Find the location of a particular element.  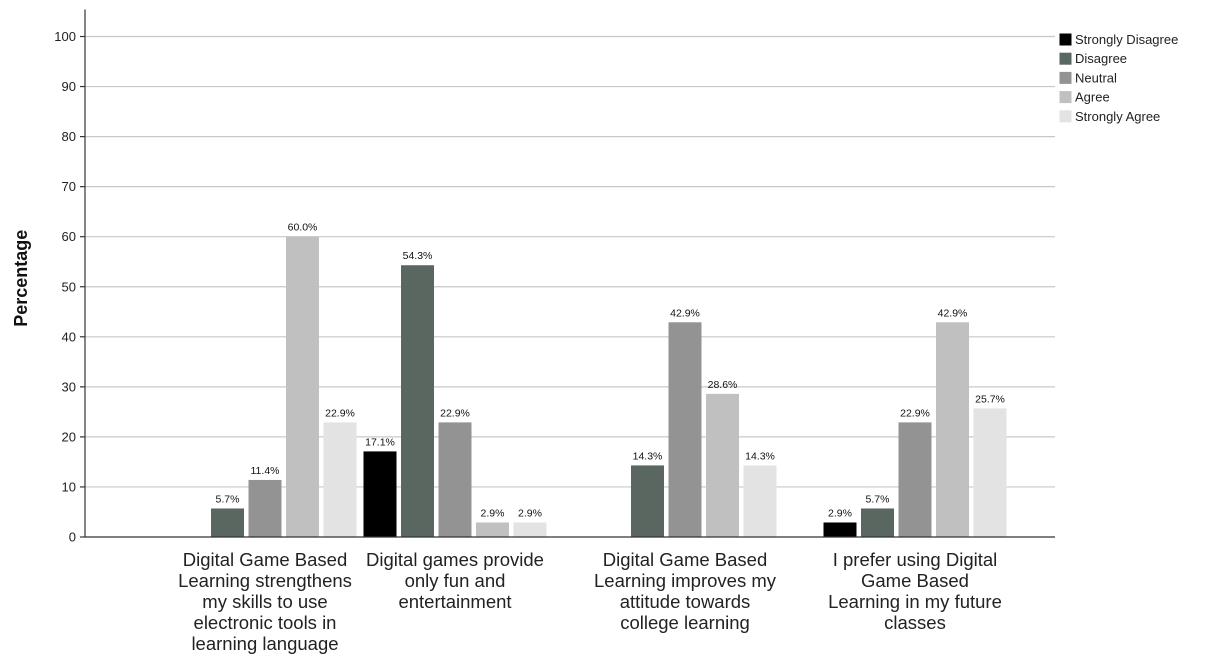

y-tick-label: 80 is located at coordinates (69, 136).